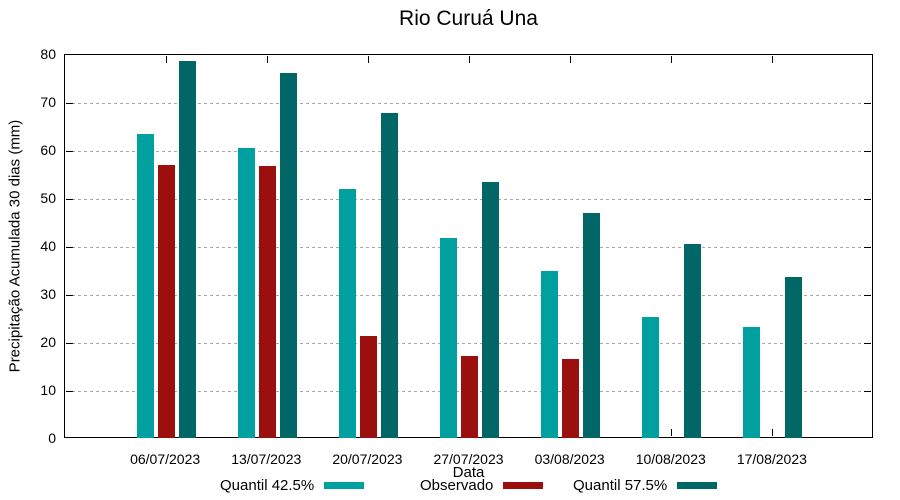  I want to click on legend-label-quantil-57-5: Quantil 57.5%, so click(620, 485).